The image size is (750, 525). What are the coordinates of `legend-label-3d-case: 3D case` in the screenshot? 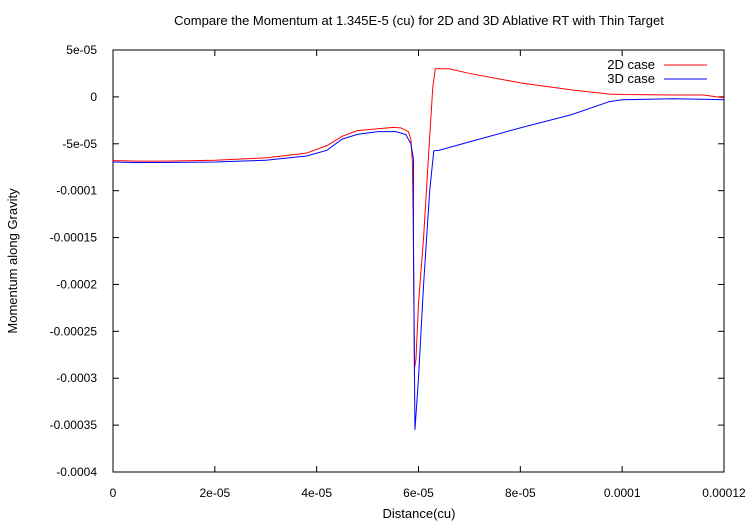 It's located at (631, 78).